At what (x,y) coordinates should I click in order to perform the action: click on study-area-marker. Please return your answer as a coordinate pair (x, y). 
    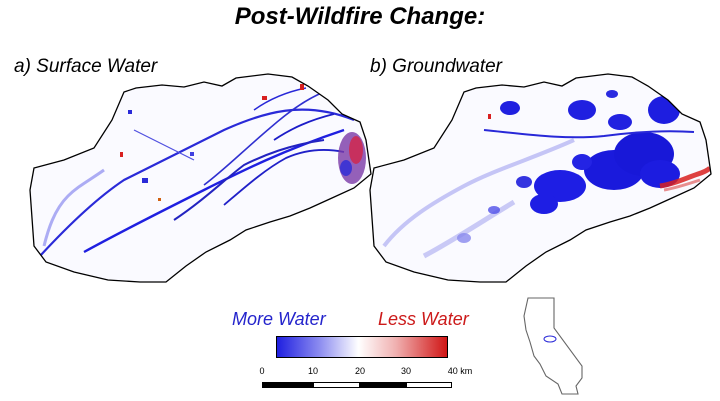
    Looking at the image, I should click on (550, 339).